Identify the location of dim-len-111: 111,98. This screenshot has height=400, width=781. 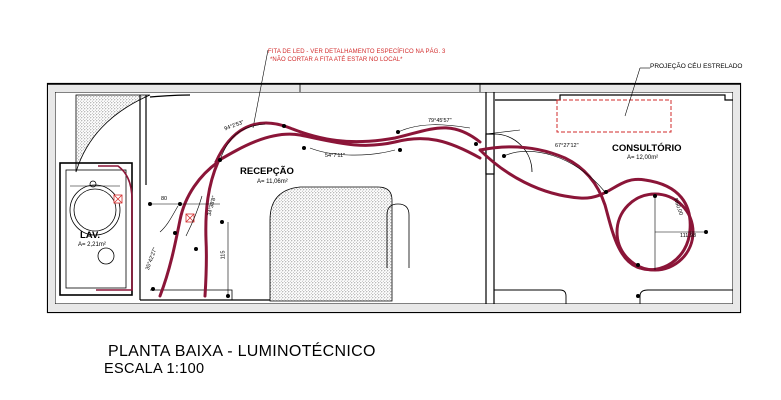
(688, 236).